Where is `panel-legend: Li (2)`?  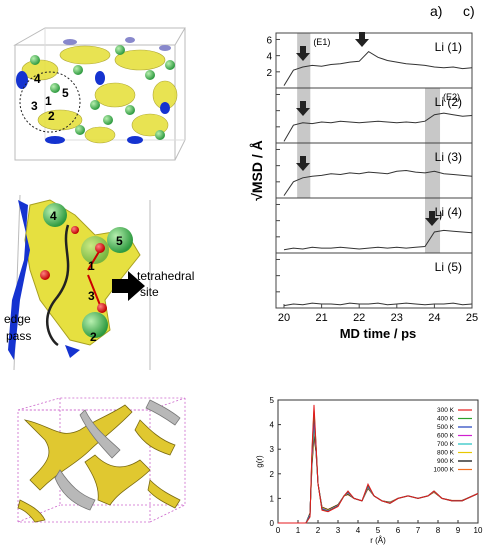
panel-legend: Li (2) is located at coordinates (448, 102).